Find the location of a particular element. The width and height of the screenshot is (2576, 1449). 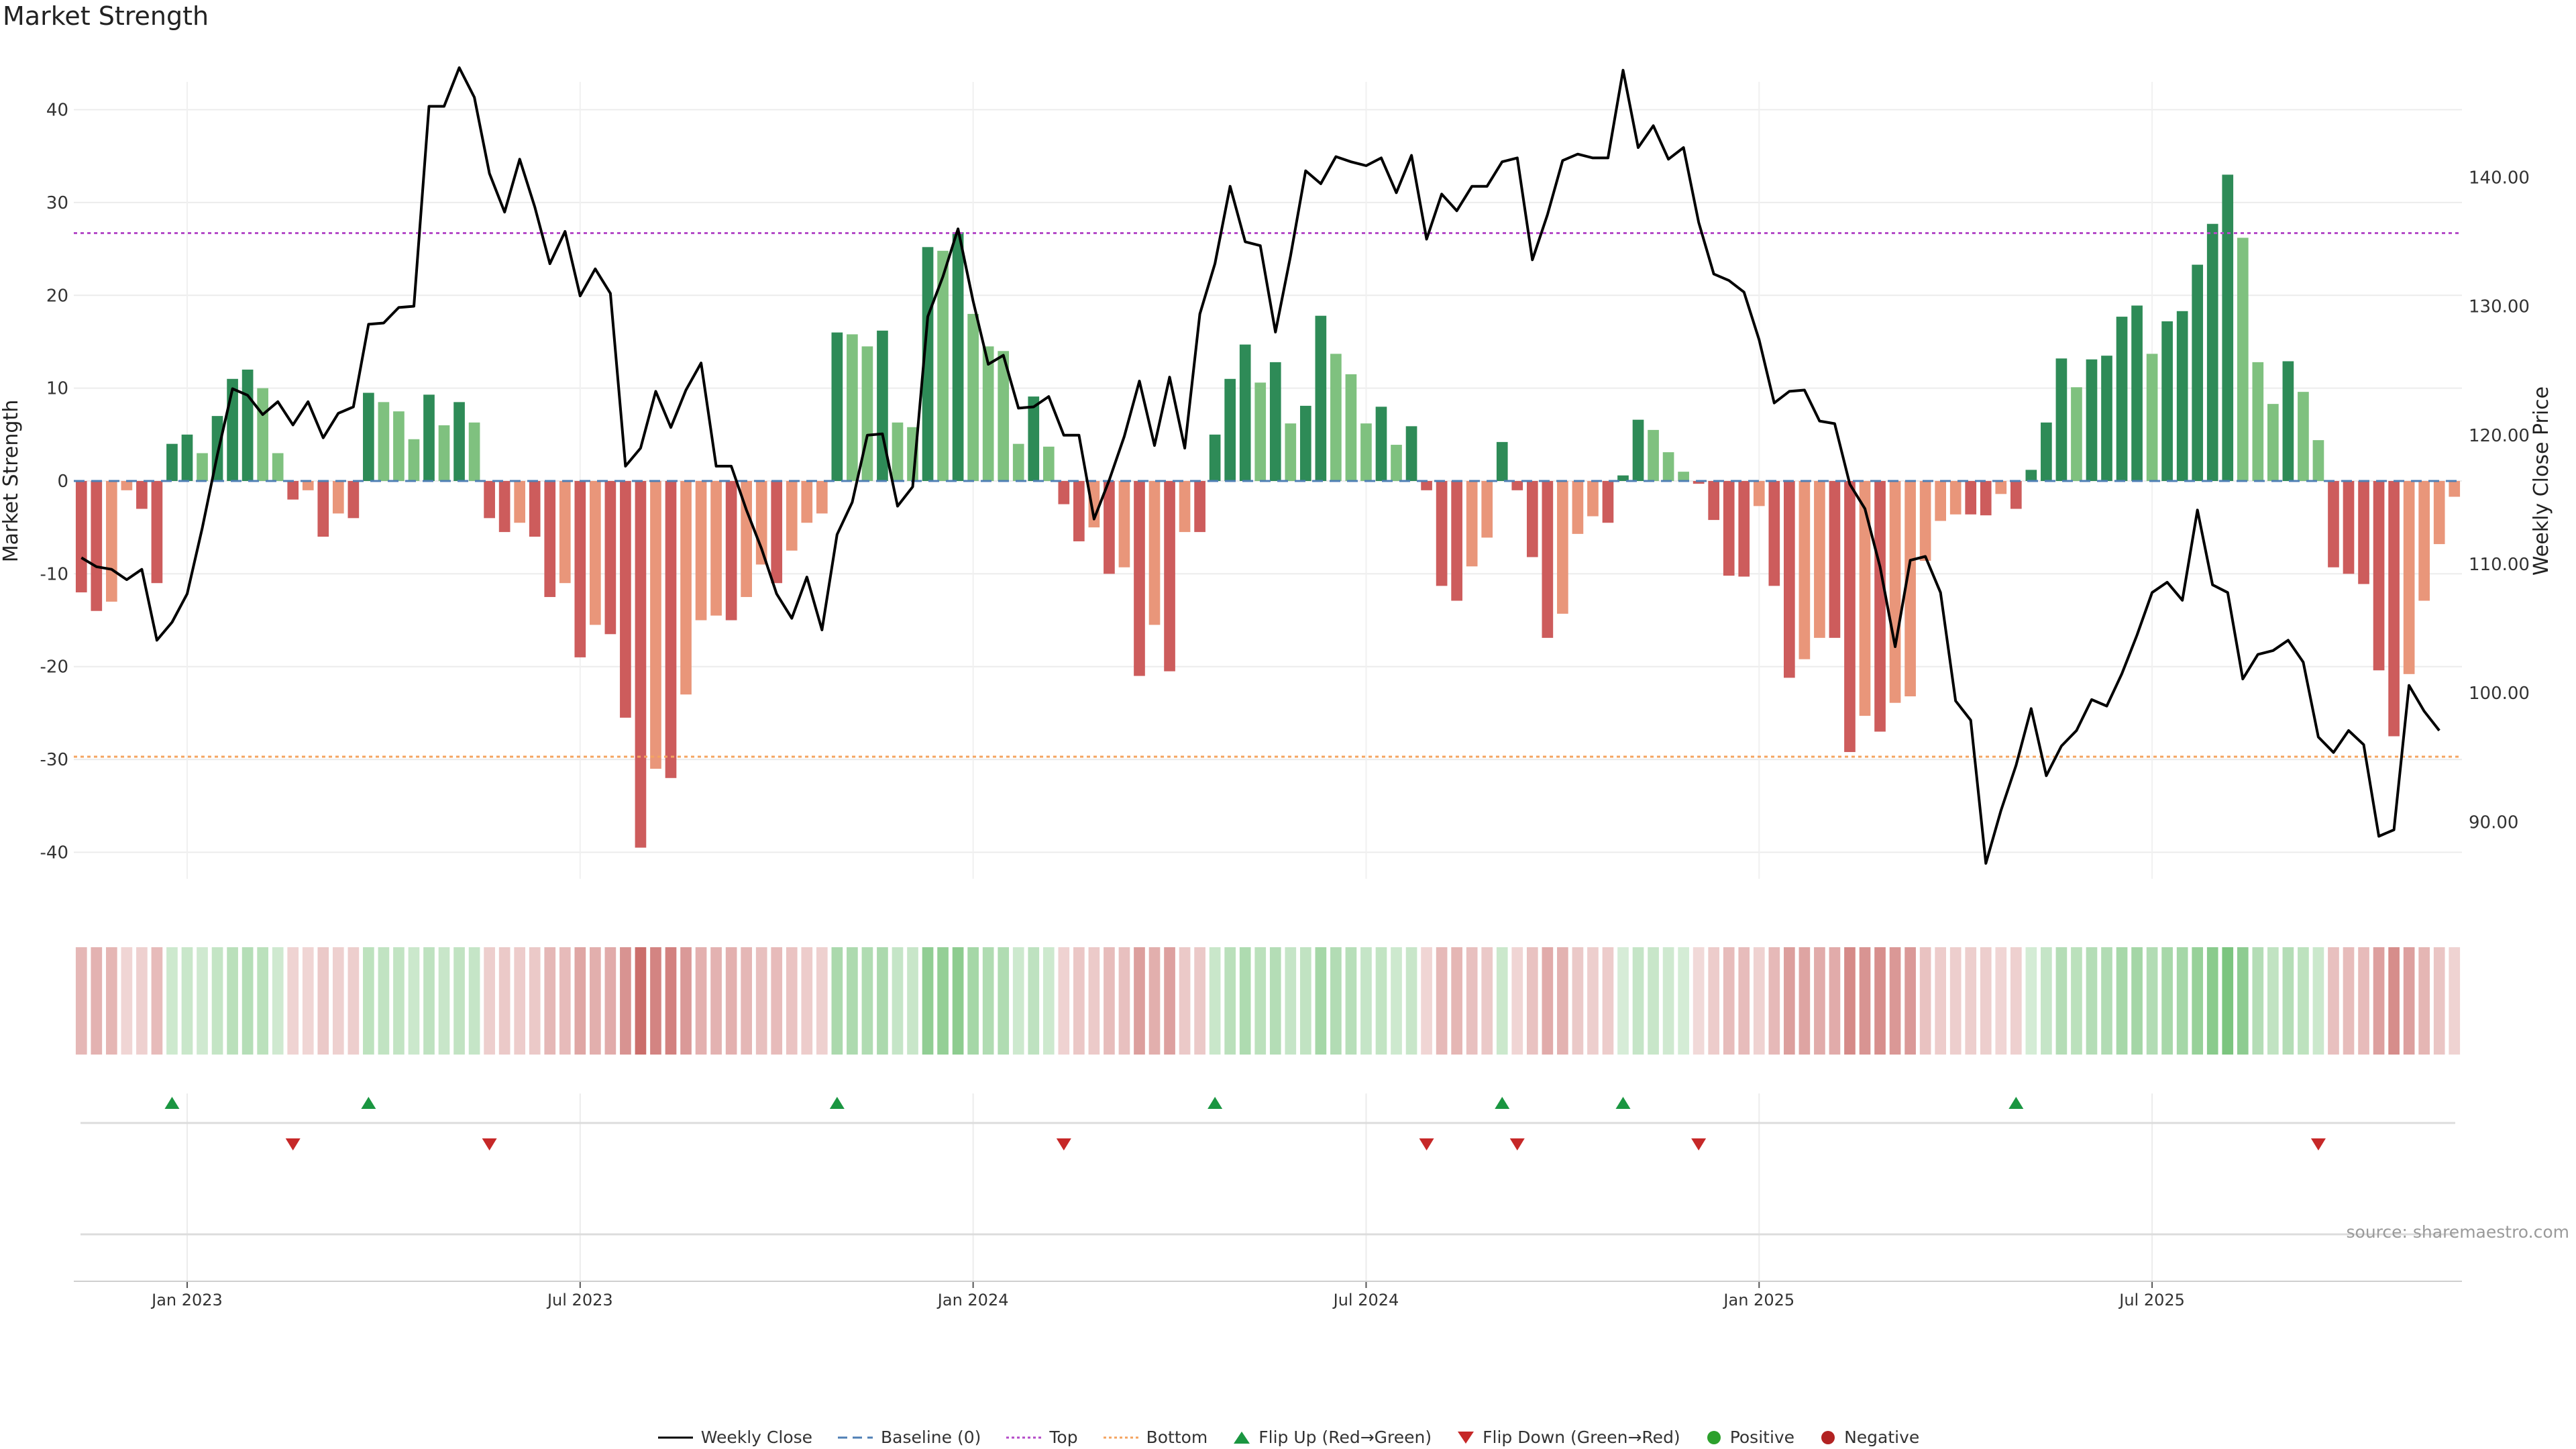

dashed-line-icon is located at coordinates (855, 1437).